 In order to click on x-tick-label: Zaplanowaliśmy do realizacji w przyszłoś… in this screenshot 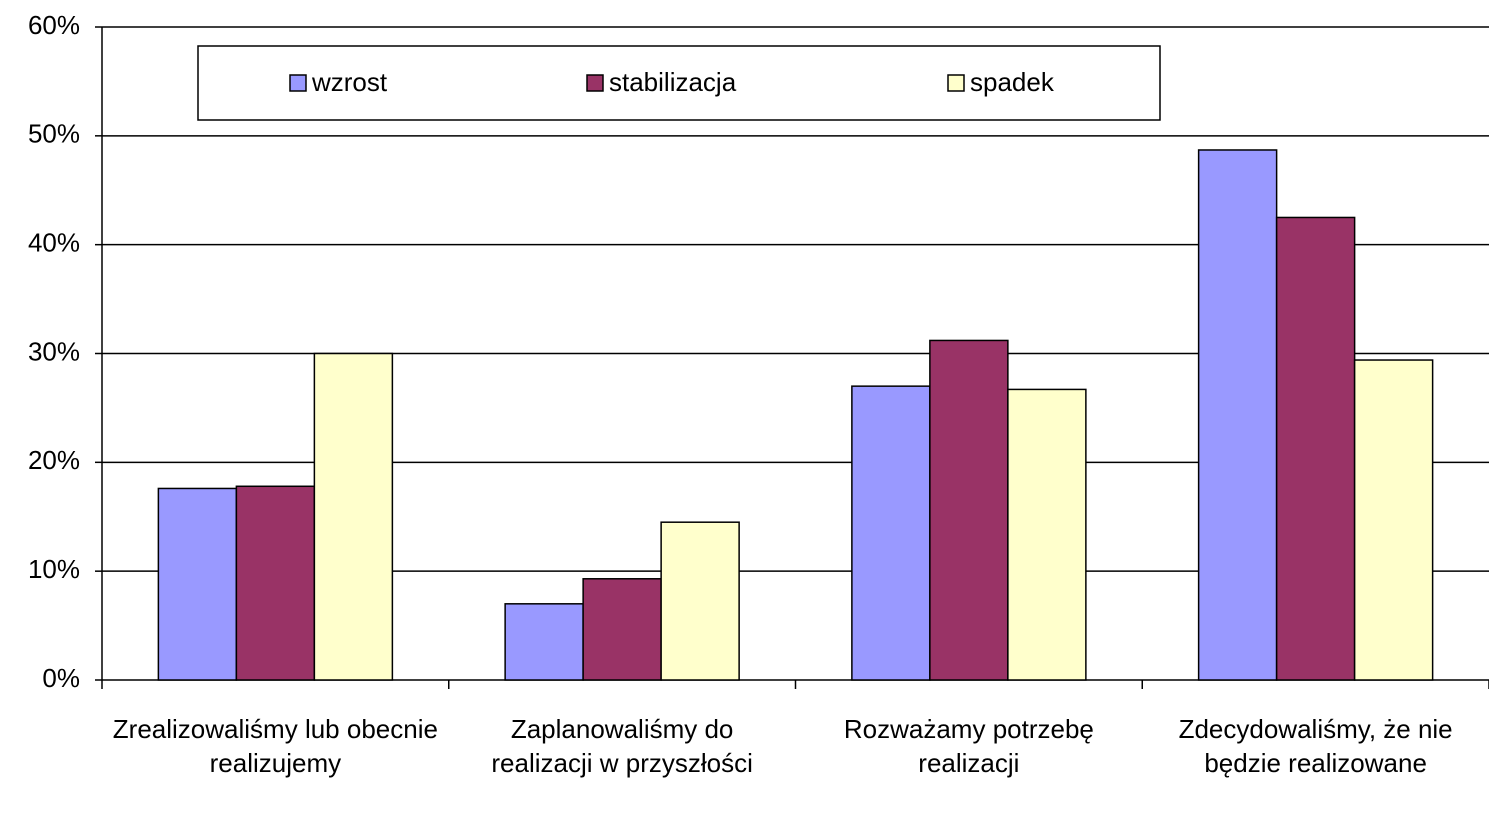, I will do `click(622, 746)`.